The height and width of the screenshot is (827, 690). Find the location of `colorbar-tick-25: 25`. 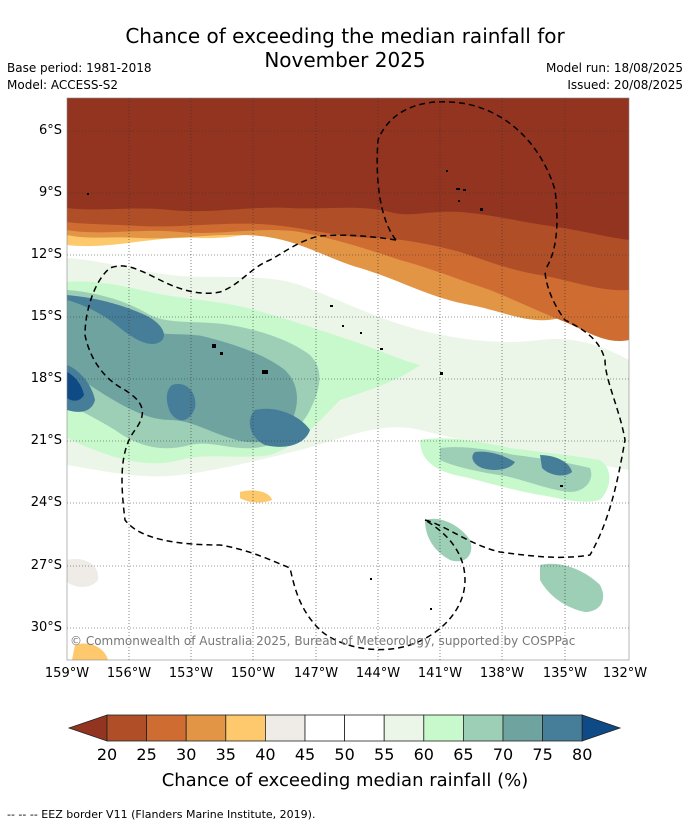

colorbar-tick-25: 25 is located at coordinates (146, 754).